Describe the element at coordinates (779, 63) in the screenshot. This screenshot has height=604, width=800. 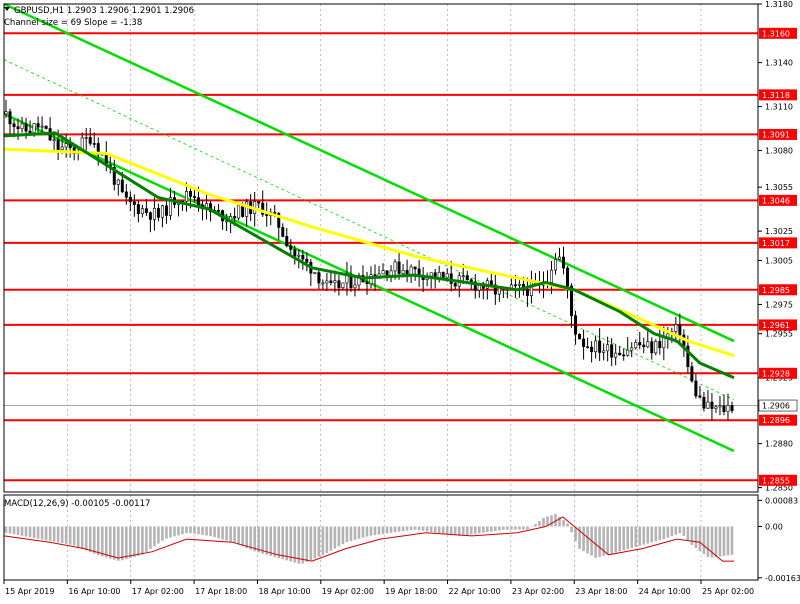
I see `y-tick-label: 1.3140` at that location.